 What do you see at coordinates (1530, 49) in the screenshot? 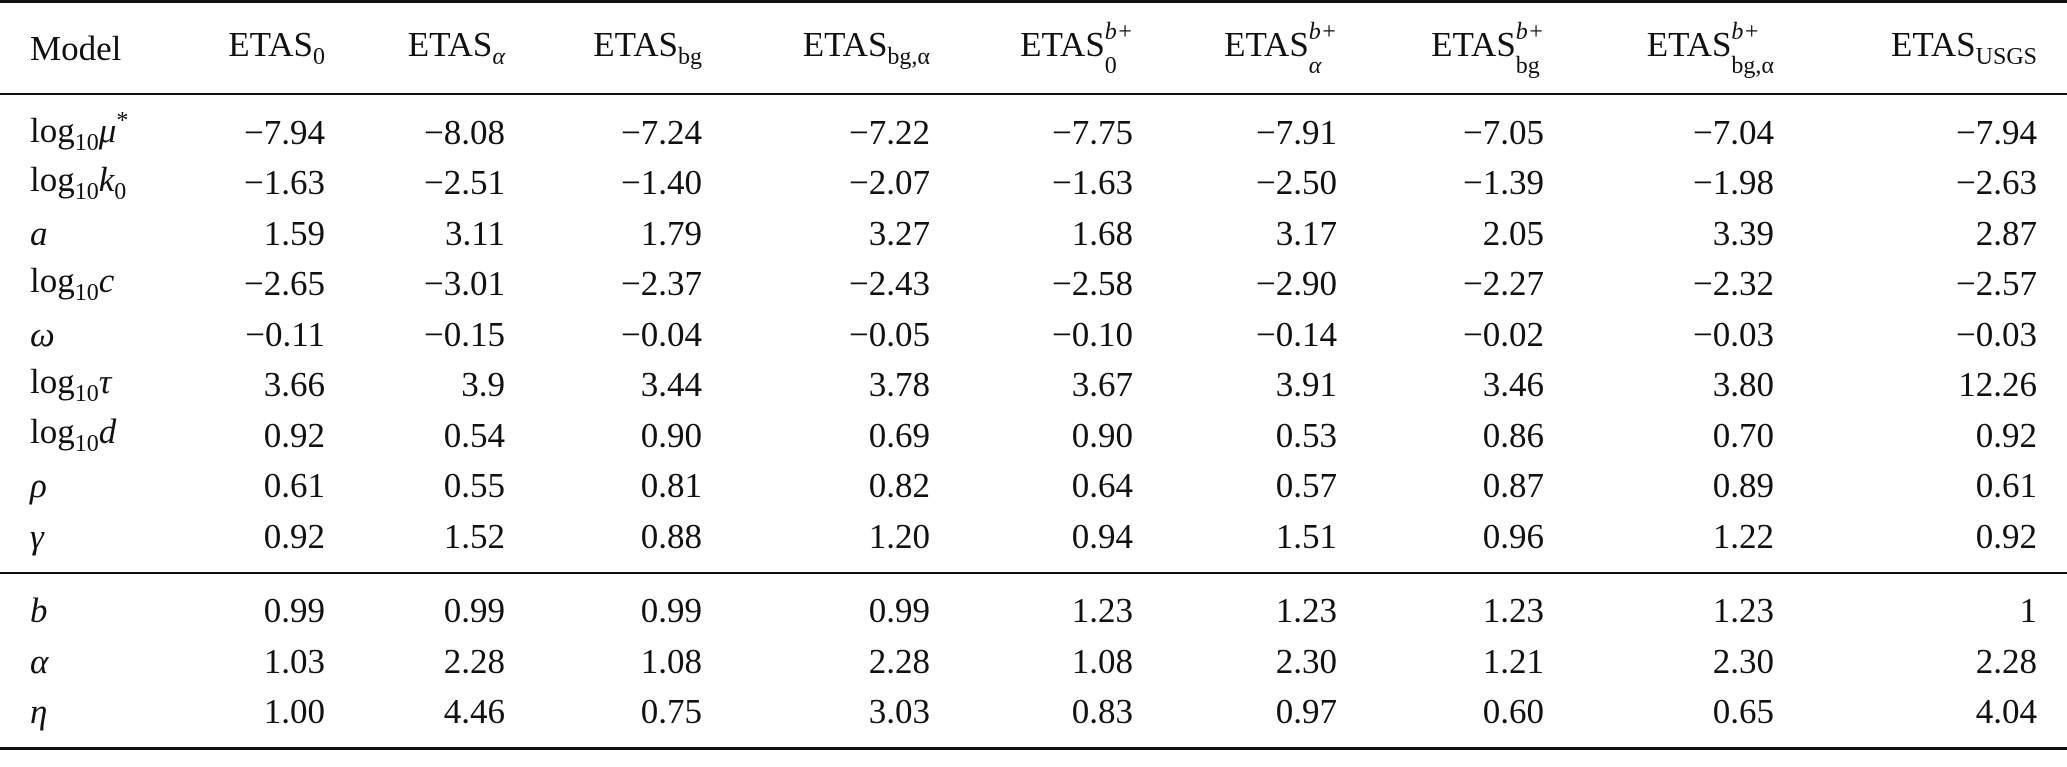
I see `header-script: b+ bg` at bounding box center [1530, 49].